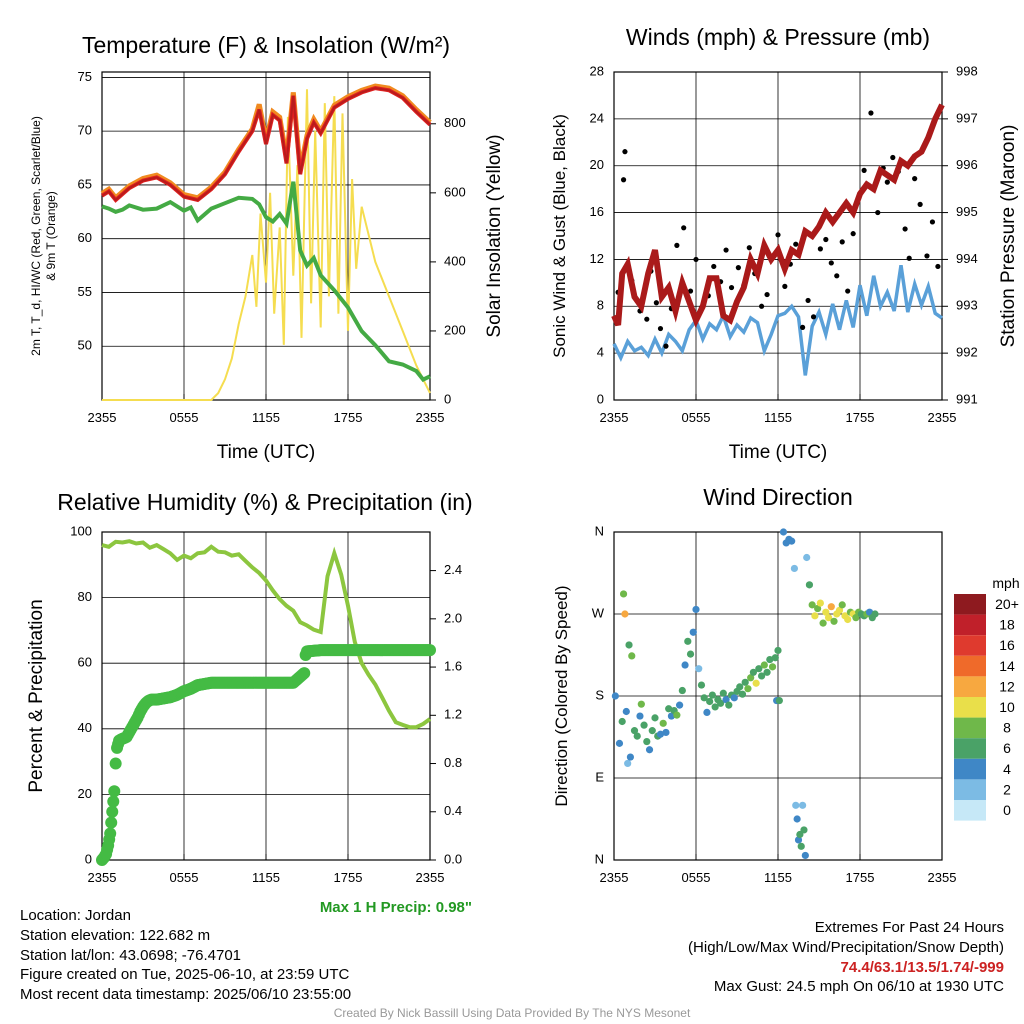 Image resolution: width=1024 pixels, height=1024 pixels. Describe the element at coordinates (85, 291) in the screenshot. I see `temp-ytick-label: 55` at that location.